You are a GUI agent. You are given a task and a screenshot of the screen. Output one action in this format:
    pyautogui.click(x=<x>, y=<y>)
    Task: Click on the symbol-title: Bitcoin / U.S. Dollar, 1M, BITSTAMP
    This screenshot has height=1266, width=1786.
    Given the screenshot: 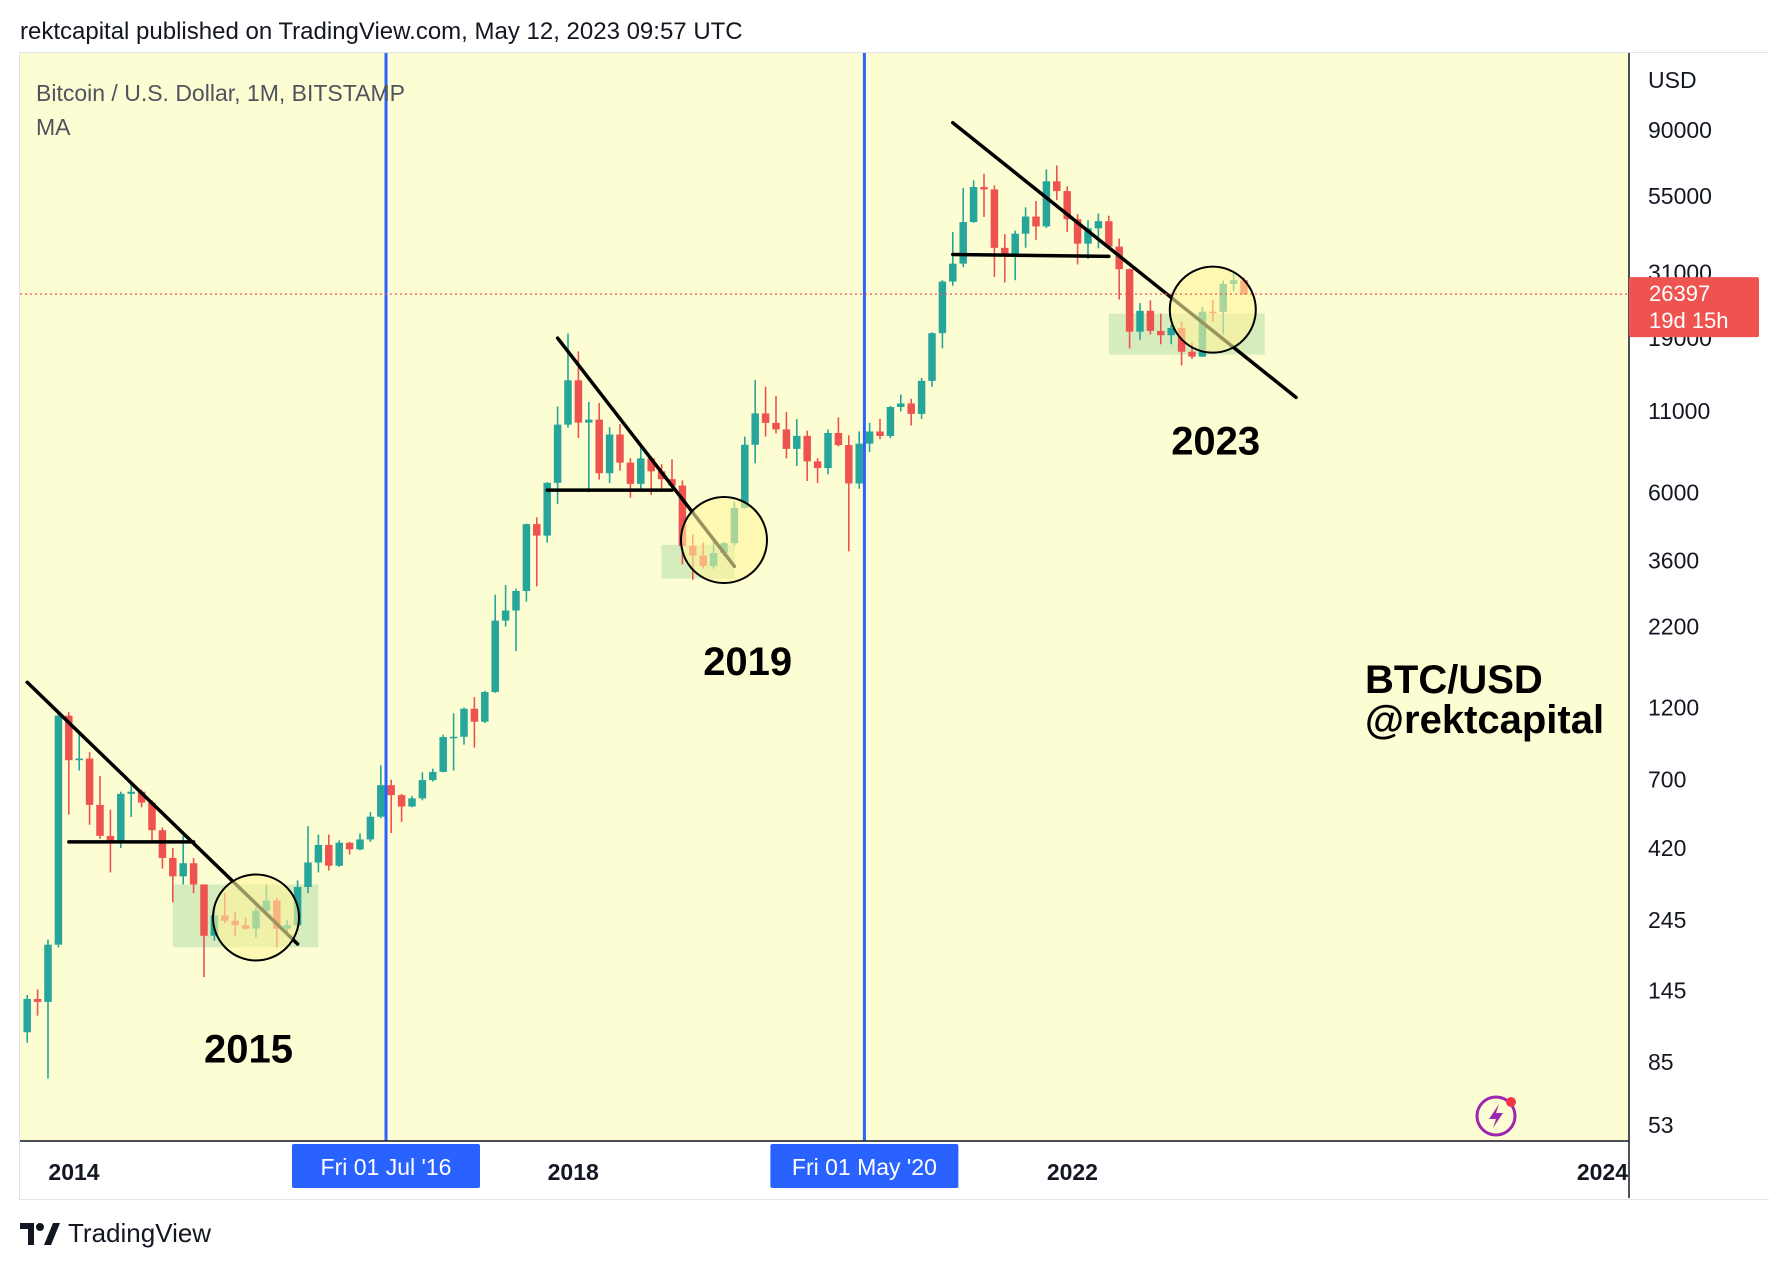 What is the action you would take?
    pyautogui.click(x=220, y=93)
    